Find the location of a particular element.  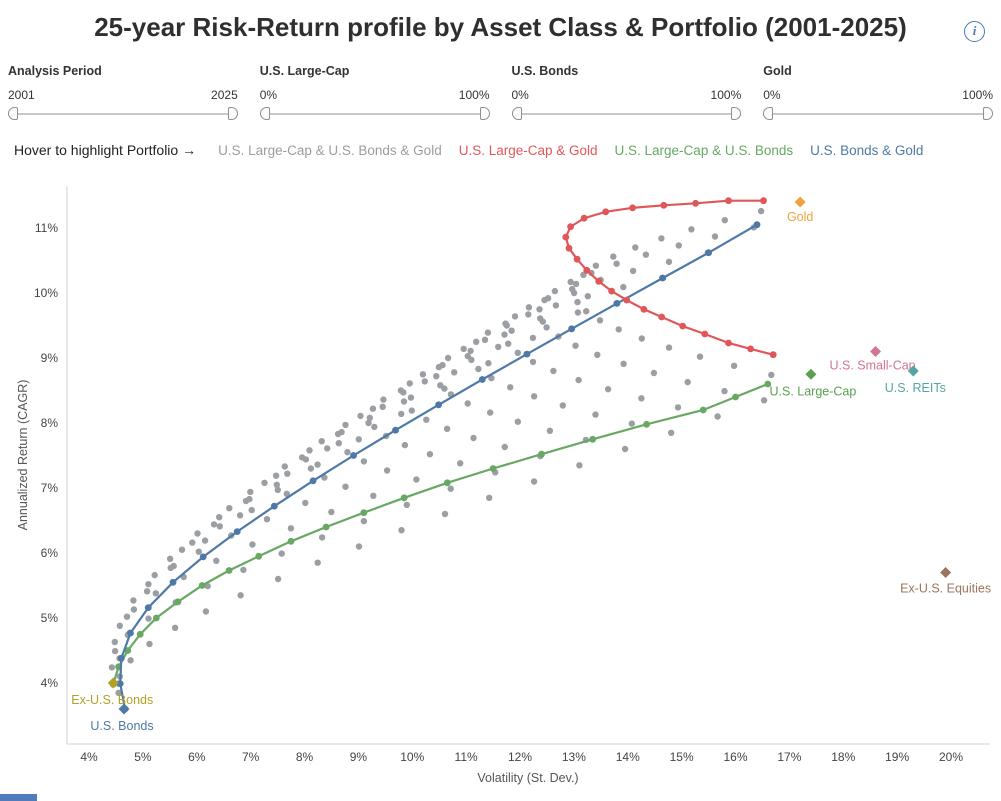

asset-label: U.S. REITs is located at coordinates (915, 388).